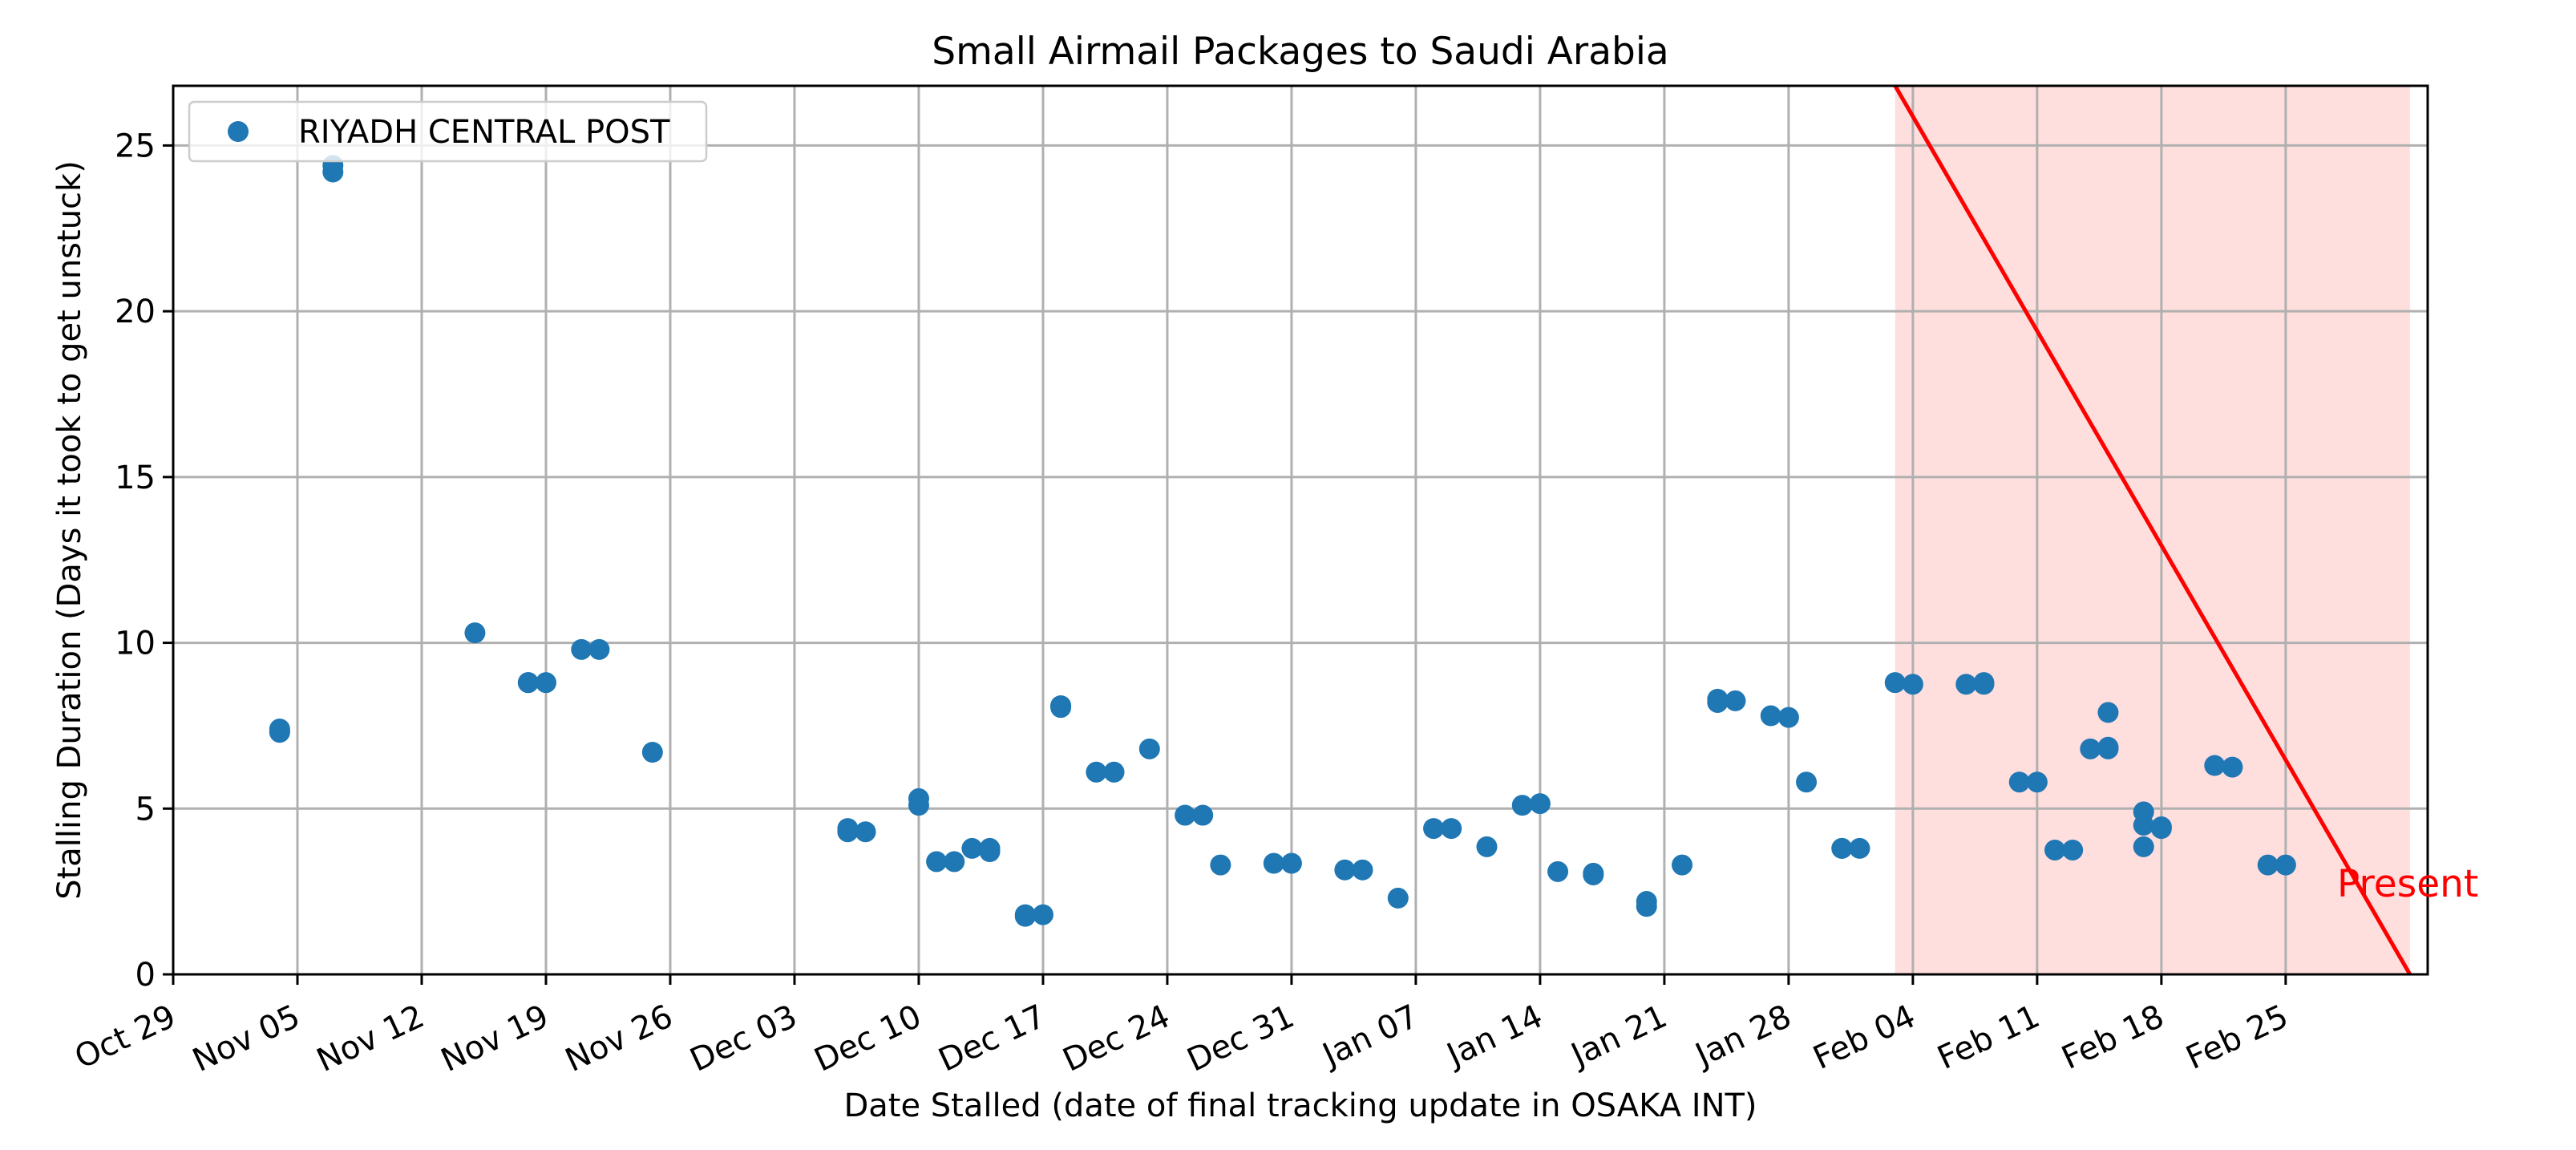 The height and width of the screenshot is (1150, 2576). I want to click on y-tick-label: 20, so click(135, 312).